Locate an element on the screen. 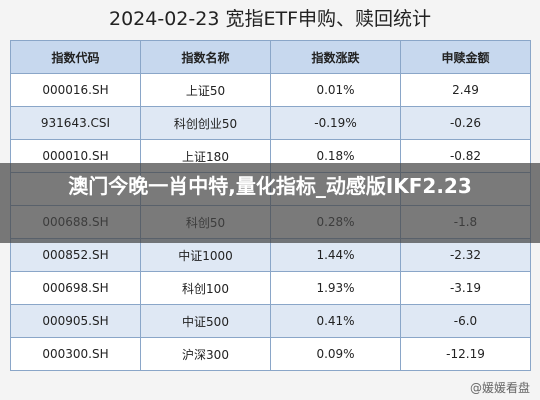 This screenshot has width=540, height=400. table-cell: 931643.CSI is located at coordinates (75, 123).